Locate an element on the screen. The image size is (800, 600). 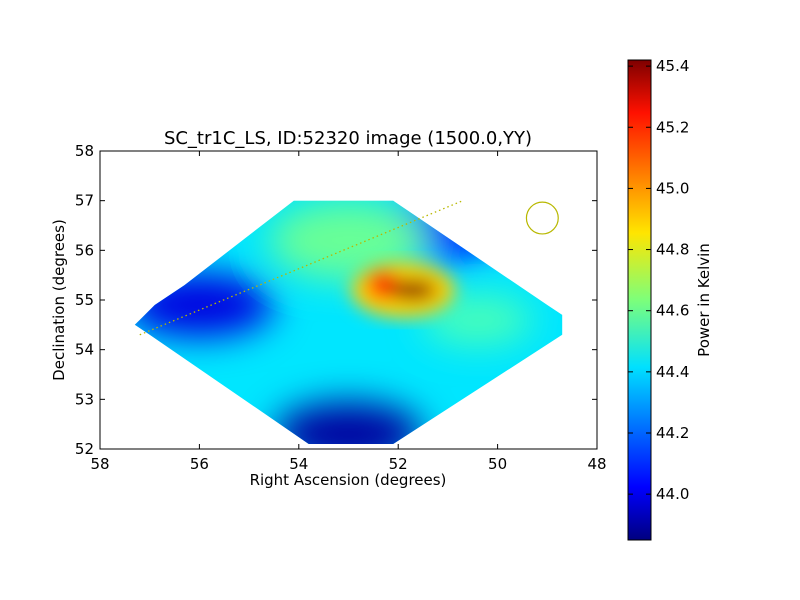
colorbar-tick-label: 44.6 is located at coordinates (672, 311).